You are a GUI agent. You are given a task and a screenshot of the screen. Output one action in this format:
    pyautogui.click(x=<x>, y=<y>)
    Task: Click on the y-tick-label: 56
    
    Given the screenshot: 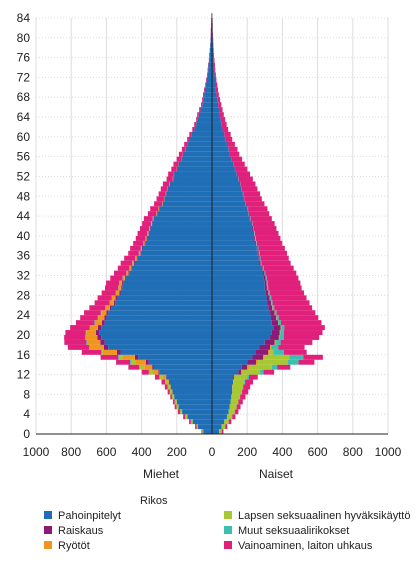 What is the action you would take?
    pyautogui.click(x=24, y=157)
    